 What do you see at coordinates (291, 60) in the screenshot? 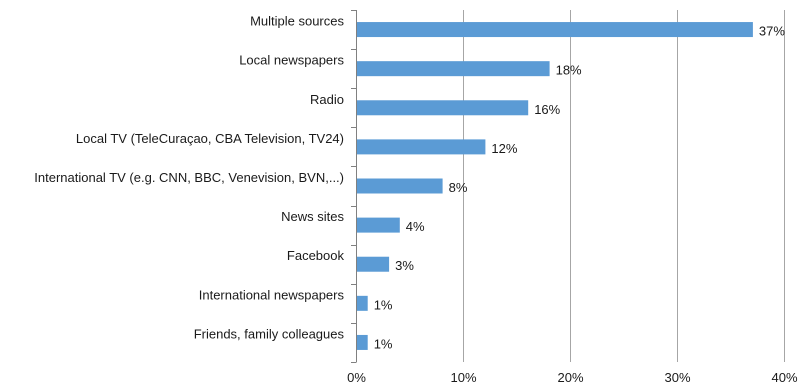
I see `category-label: Local newspapers` at bounding box center [291, 60].